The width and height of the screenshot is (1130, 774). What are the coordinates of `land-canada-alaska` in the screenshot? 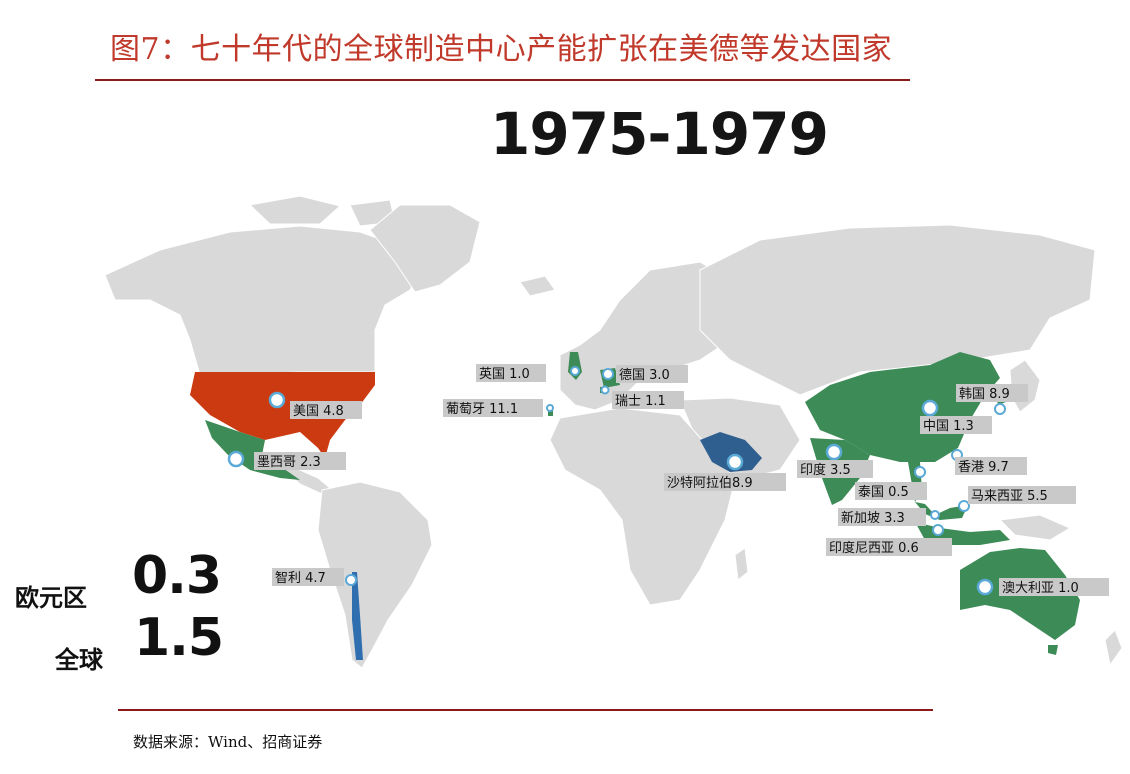 It's located at (262, 300).